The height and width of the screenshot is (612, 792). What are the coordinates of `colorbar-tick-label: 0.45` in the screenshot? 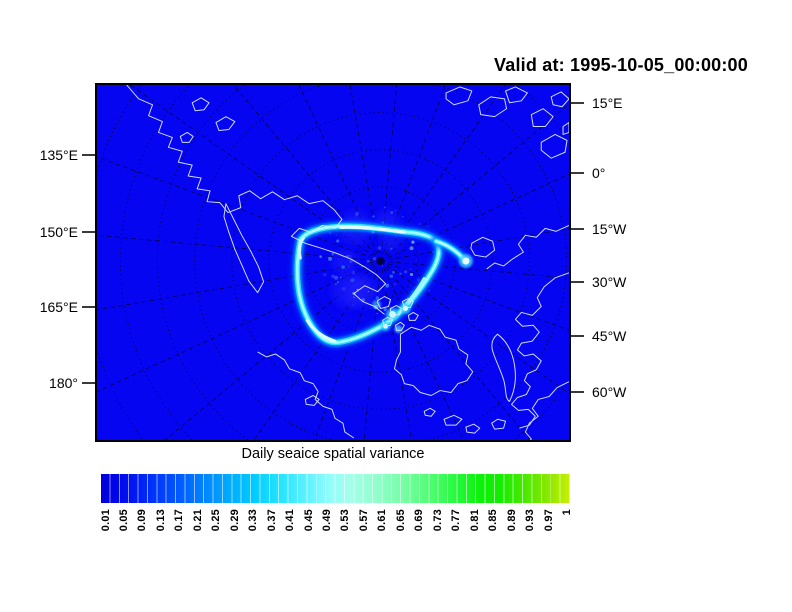 It's located at (308, 520).